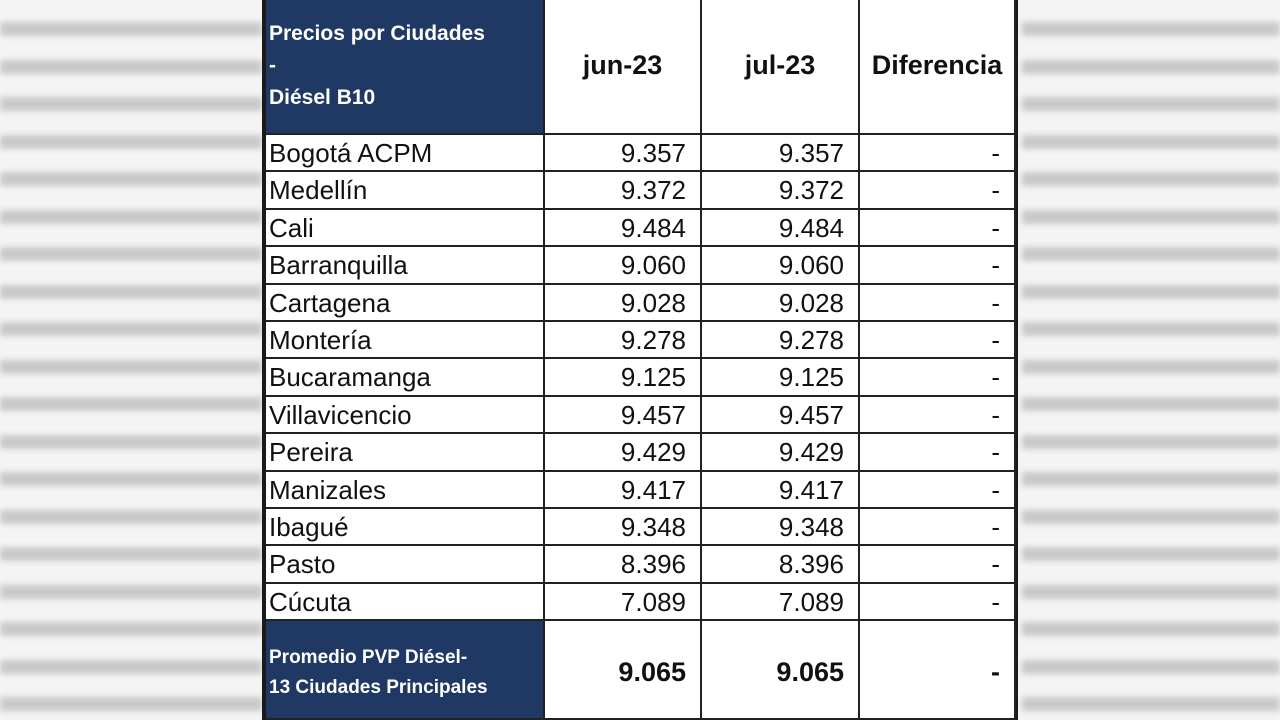  Describe the element at coordinates (405, 528) in the screenshot. I see `city-name: Ibagué` at that location.